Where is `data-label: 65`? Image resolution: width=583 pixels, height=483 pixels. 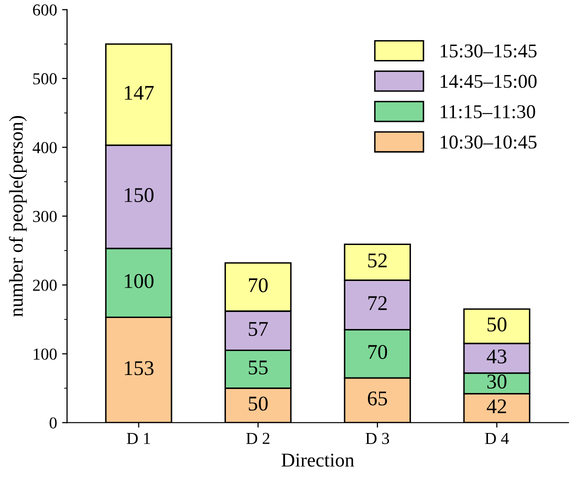
data-label: 65 is located at coordinates (378, 398).